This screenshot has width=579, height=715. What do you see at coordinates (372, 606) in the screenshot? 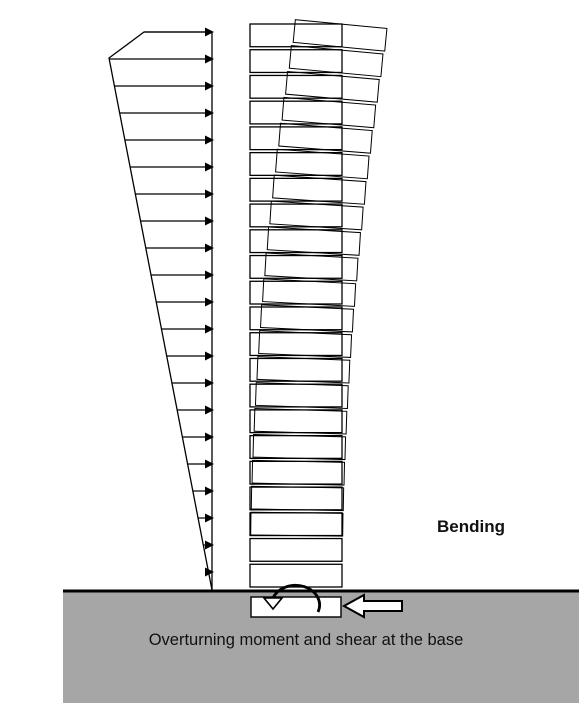
I see `shear-arrow-icon` at bounding box center [372, 606].